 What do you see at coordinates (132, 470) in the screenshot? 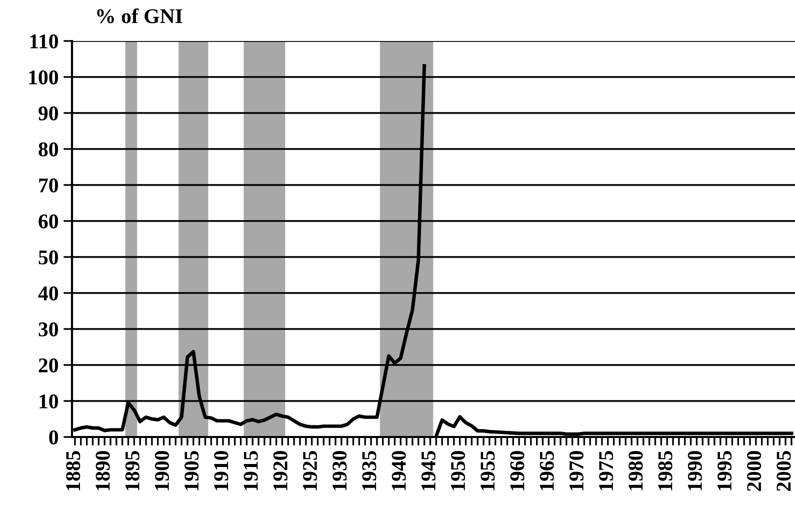
I see `x-tick-label: 1895` at bounding box center [132, 470].